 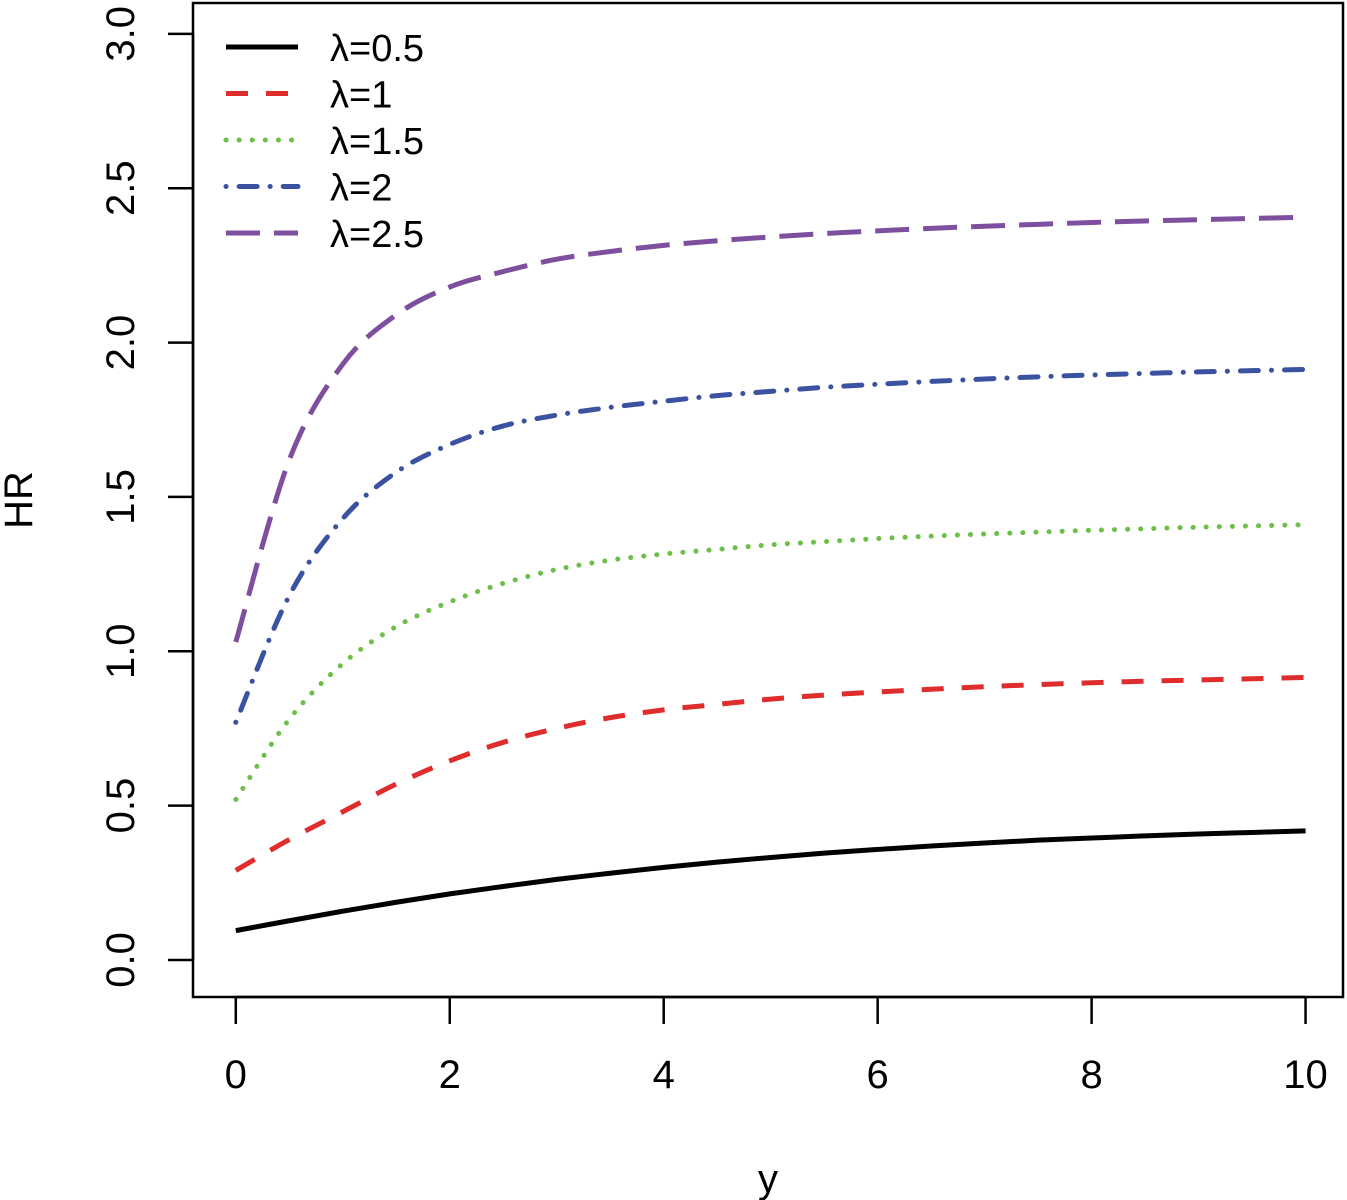 What do you see at coordinates (121, 960) in the screenshot?
I see `y-tick-label: 0.0` at bounding box center [121, 960].